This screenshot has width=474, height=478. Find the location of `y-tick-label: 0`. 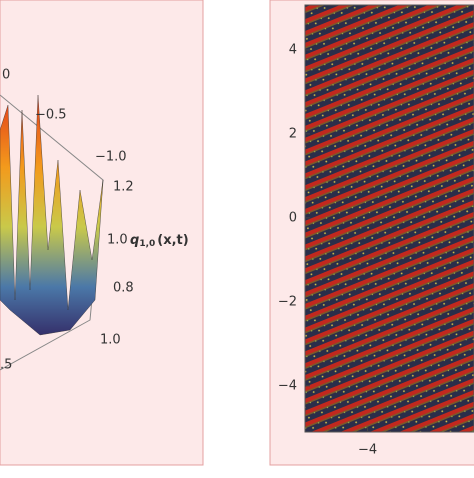

y-tick-label: 0 is located at coordinates (293, 217).